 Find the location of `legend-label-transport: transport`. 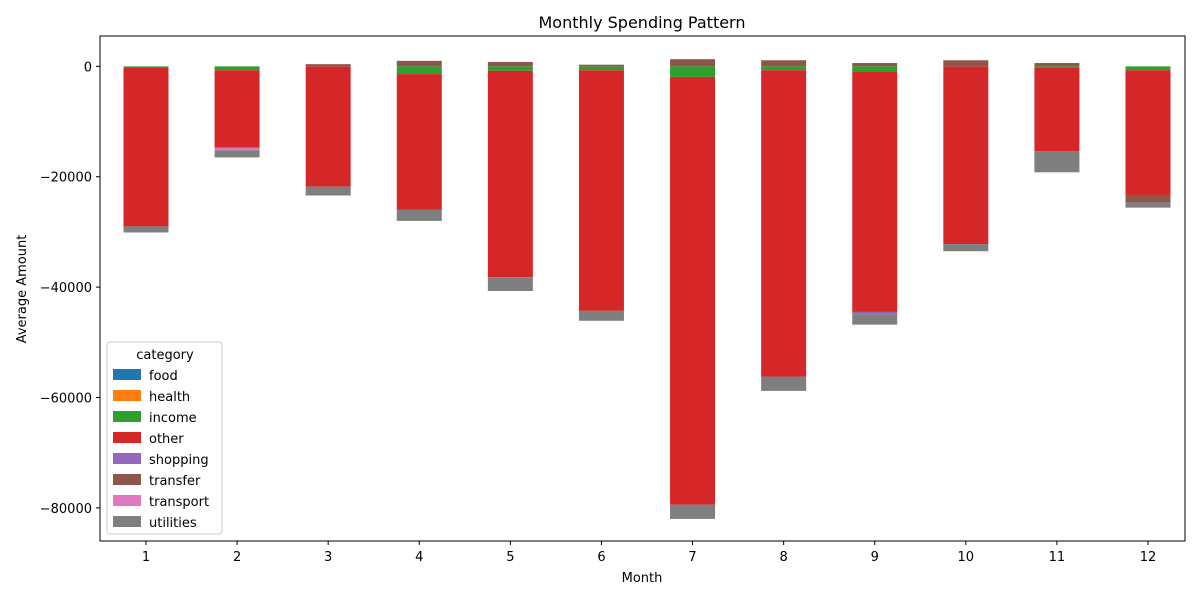

legend-label-transport: transport is located at coordinates (179, 502).